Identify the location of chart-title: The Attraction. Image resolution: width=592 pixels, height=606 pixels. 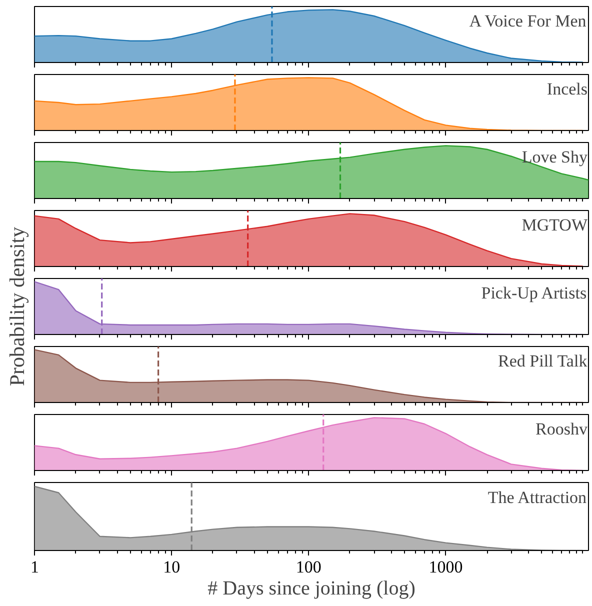
(538, 498).